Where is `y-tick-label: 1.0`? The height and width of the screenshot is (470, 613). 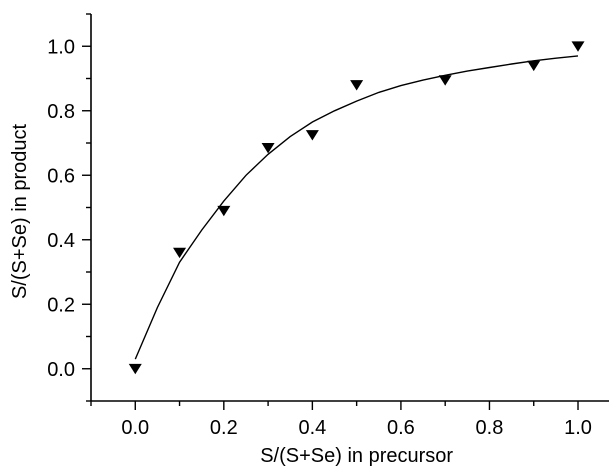 y-tick-label: 1.0 is located at coordinates (61, 47).